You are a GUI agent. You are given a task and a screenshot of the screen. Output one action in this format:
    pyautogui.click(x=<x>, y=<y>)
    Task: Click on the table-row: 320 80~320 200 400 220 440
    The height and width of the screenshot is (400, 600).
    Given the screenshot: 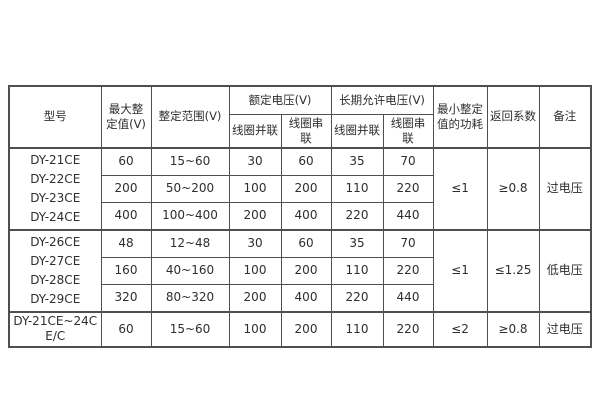 What is the action you would take?
    pyautogui.click(x=300, y=298)
    